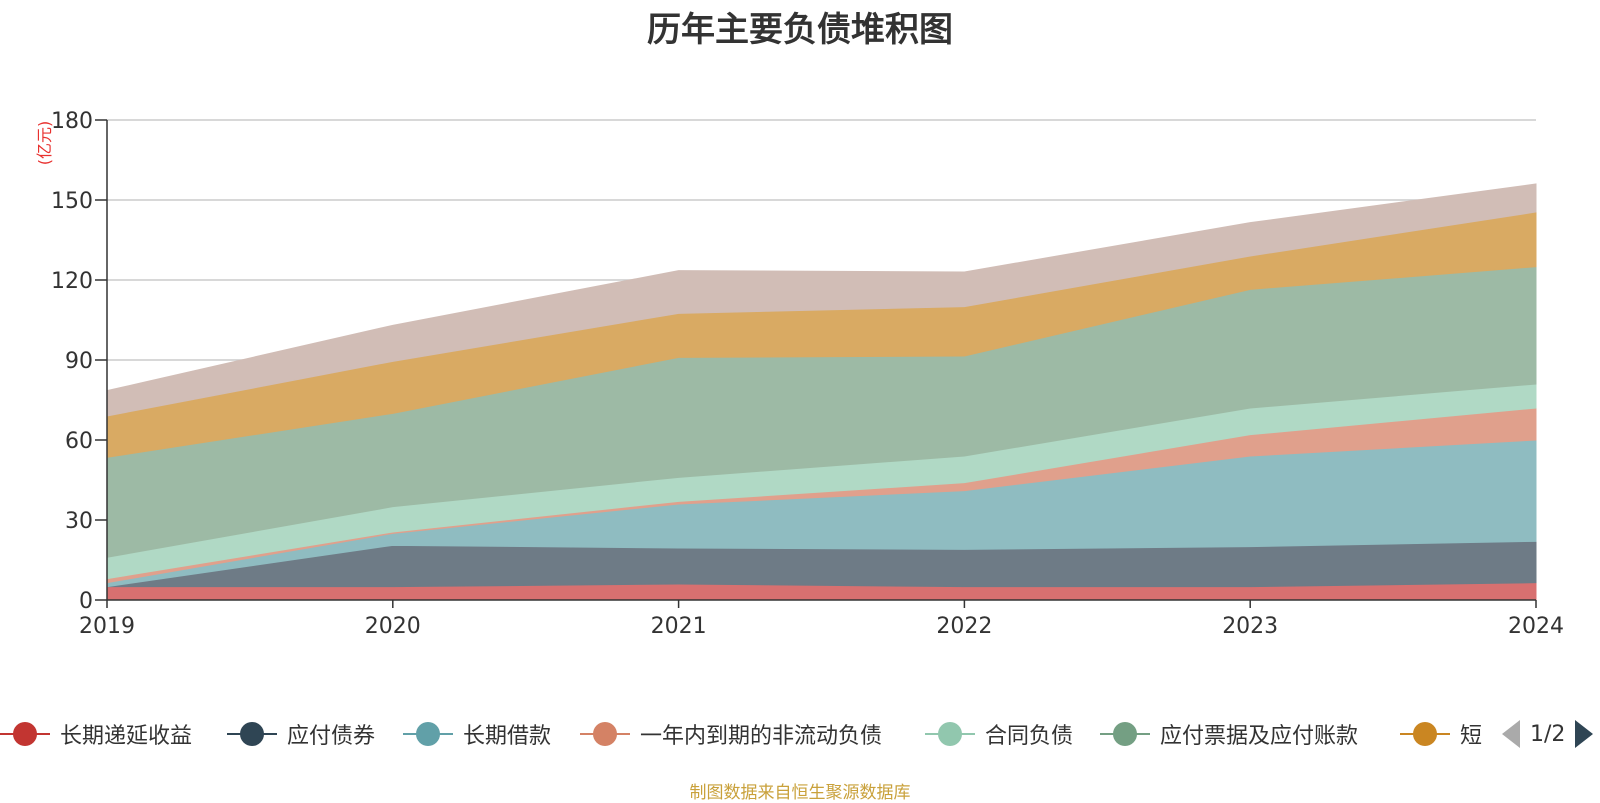  What do you see at coordinates (964, 626) in the screenshot?
I see `x-tick-label: 2022` at bounding box center [964, 626].